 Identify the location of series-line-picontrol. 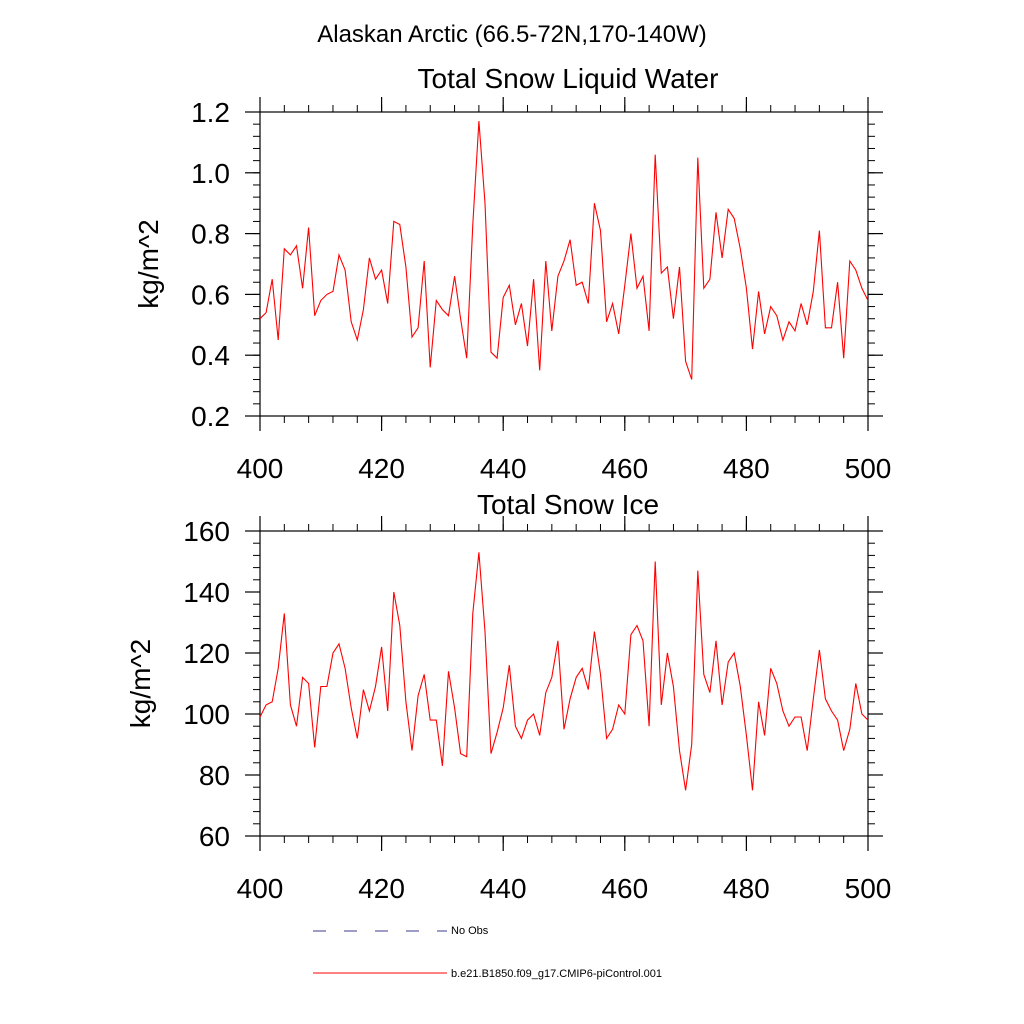
(564, 671).